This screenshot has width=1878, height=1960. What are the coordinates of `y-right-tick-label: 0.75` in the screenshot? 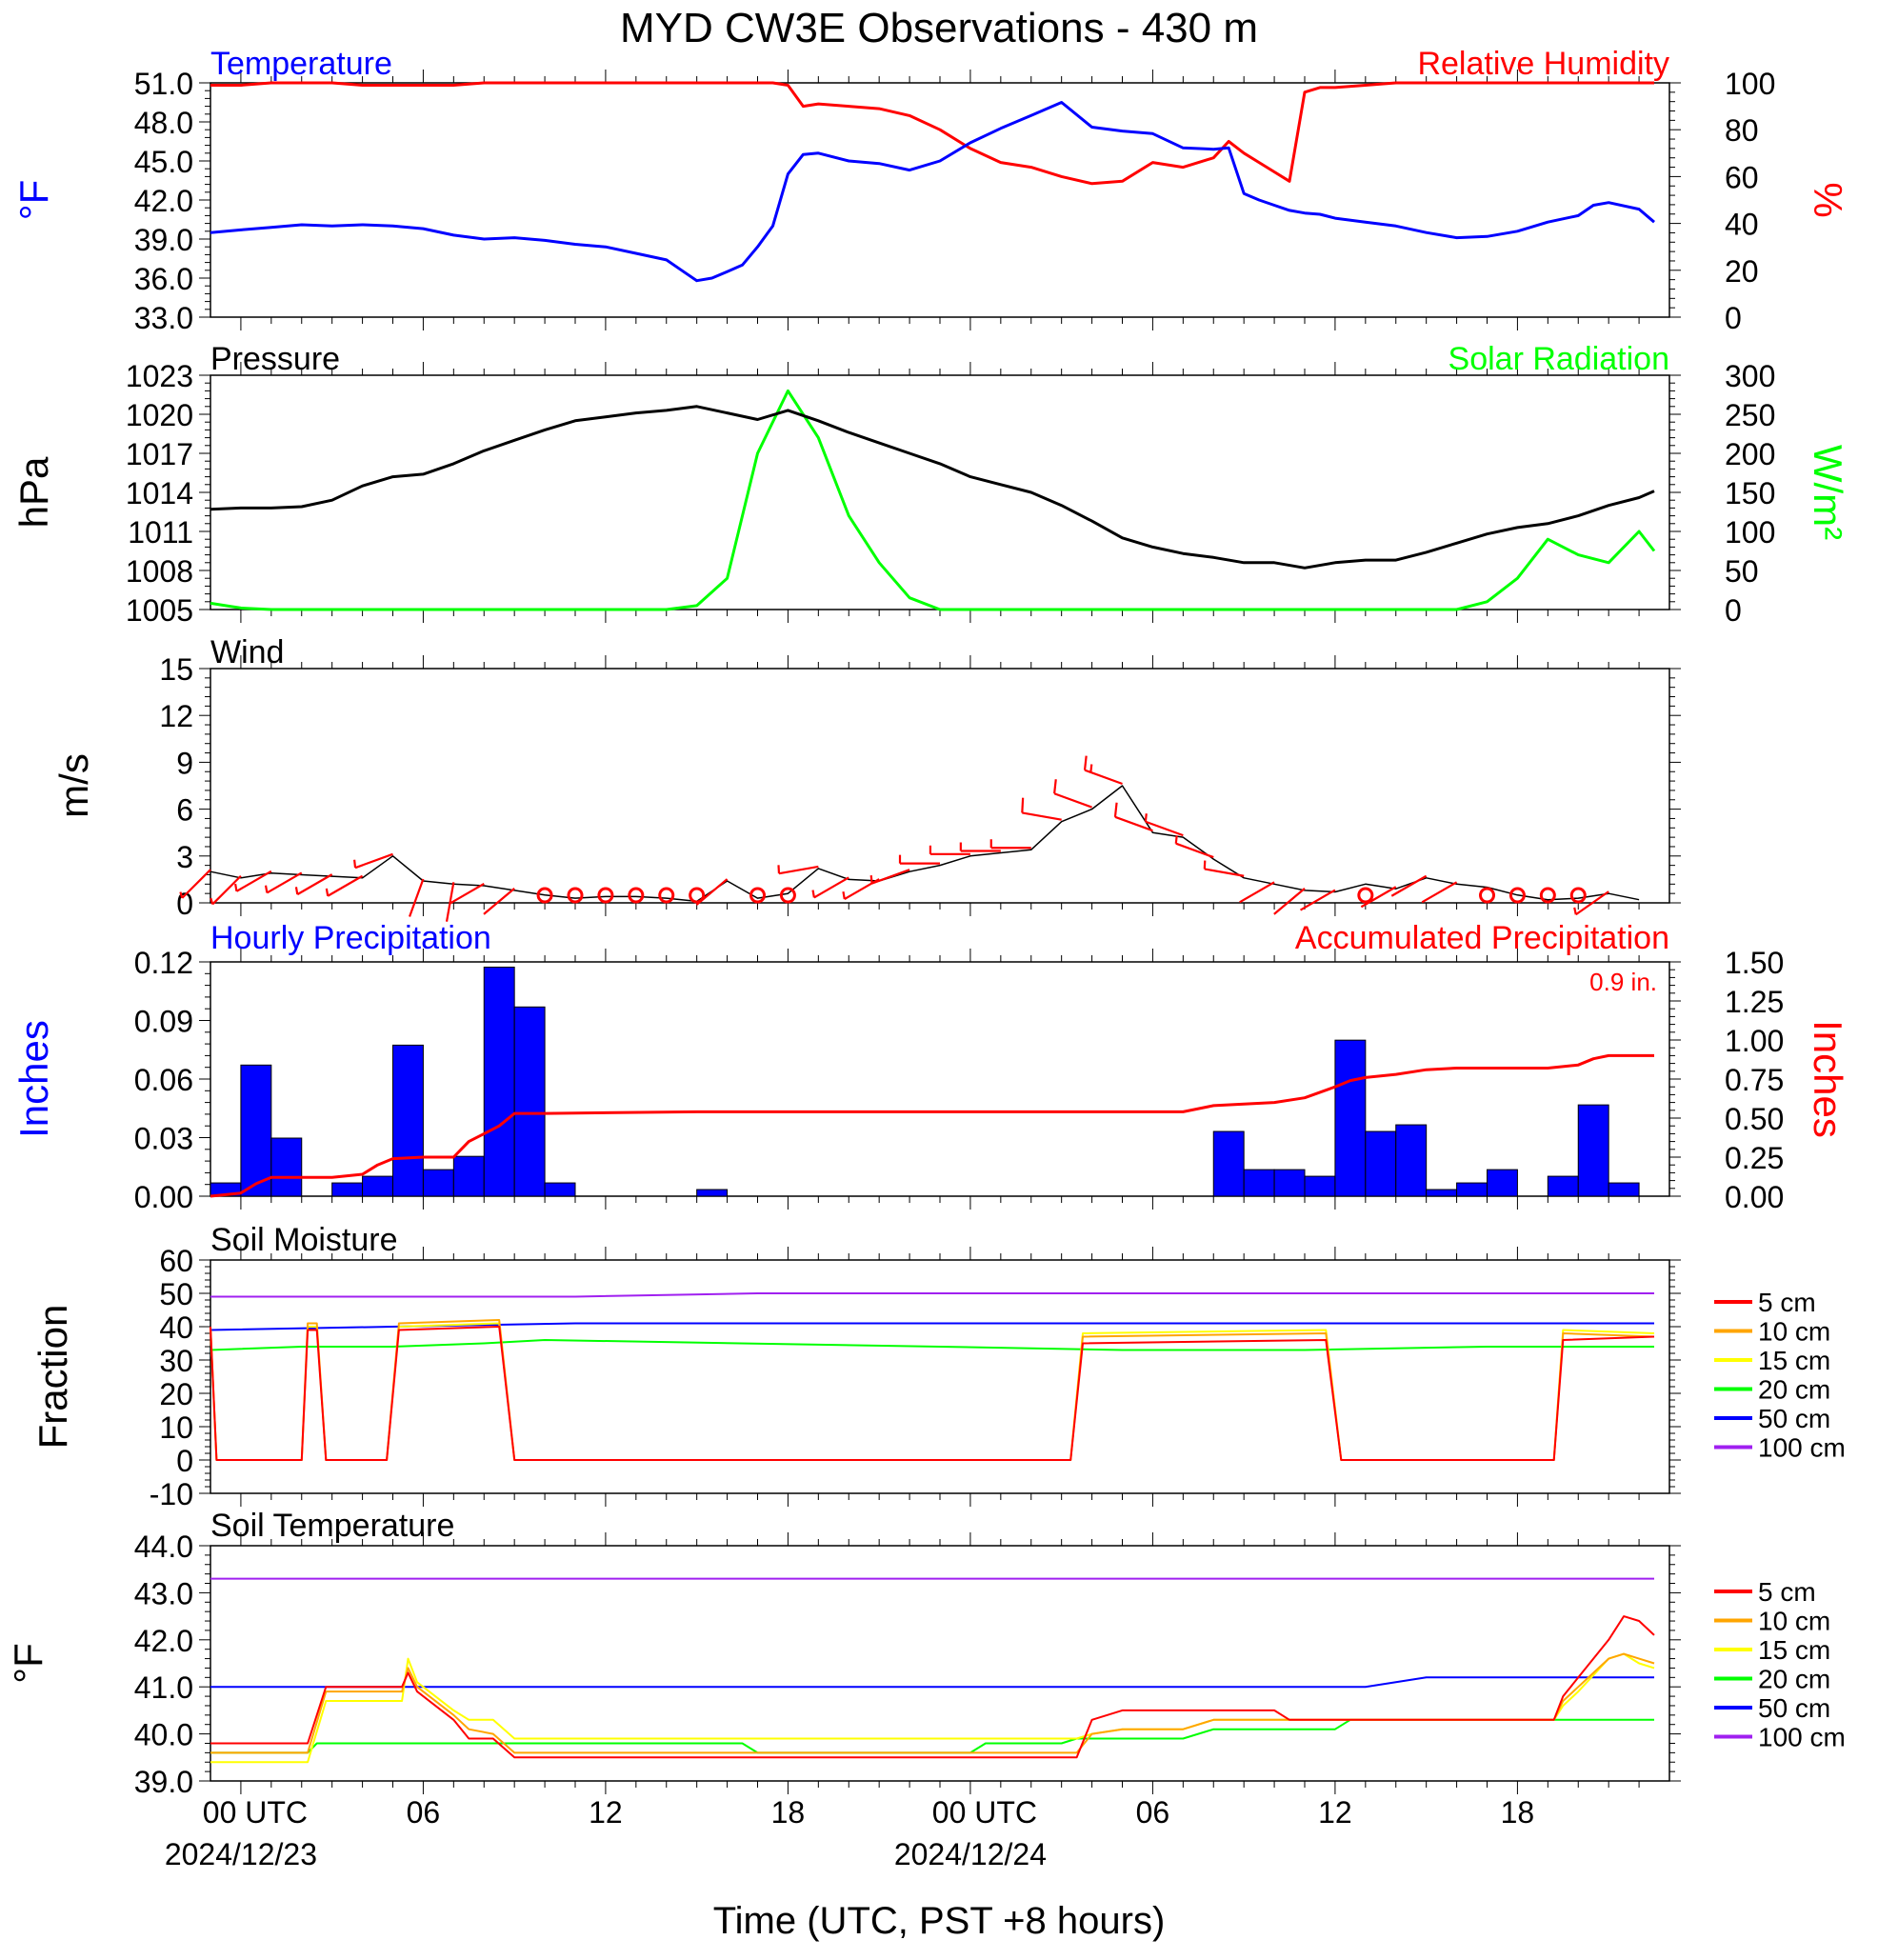 It's located at (1754, 1080).